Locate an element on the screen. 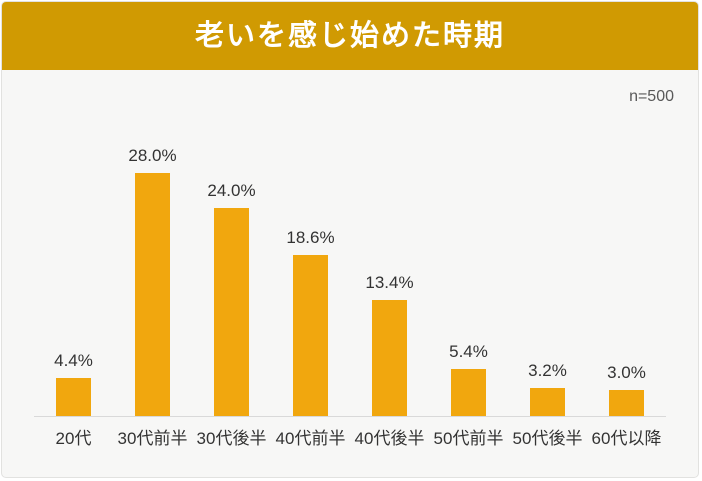  category-label: 50代後半 is located at coordinates (547, 438).